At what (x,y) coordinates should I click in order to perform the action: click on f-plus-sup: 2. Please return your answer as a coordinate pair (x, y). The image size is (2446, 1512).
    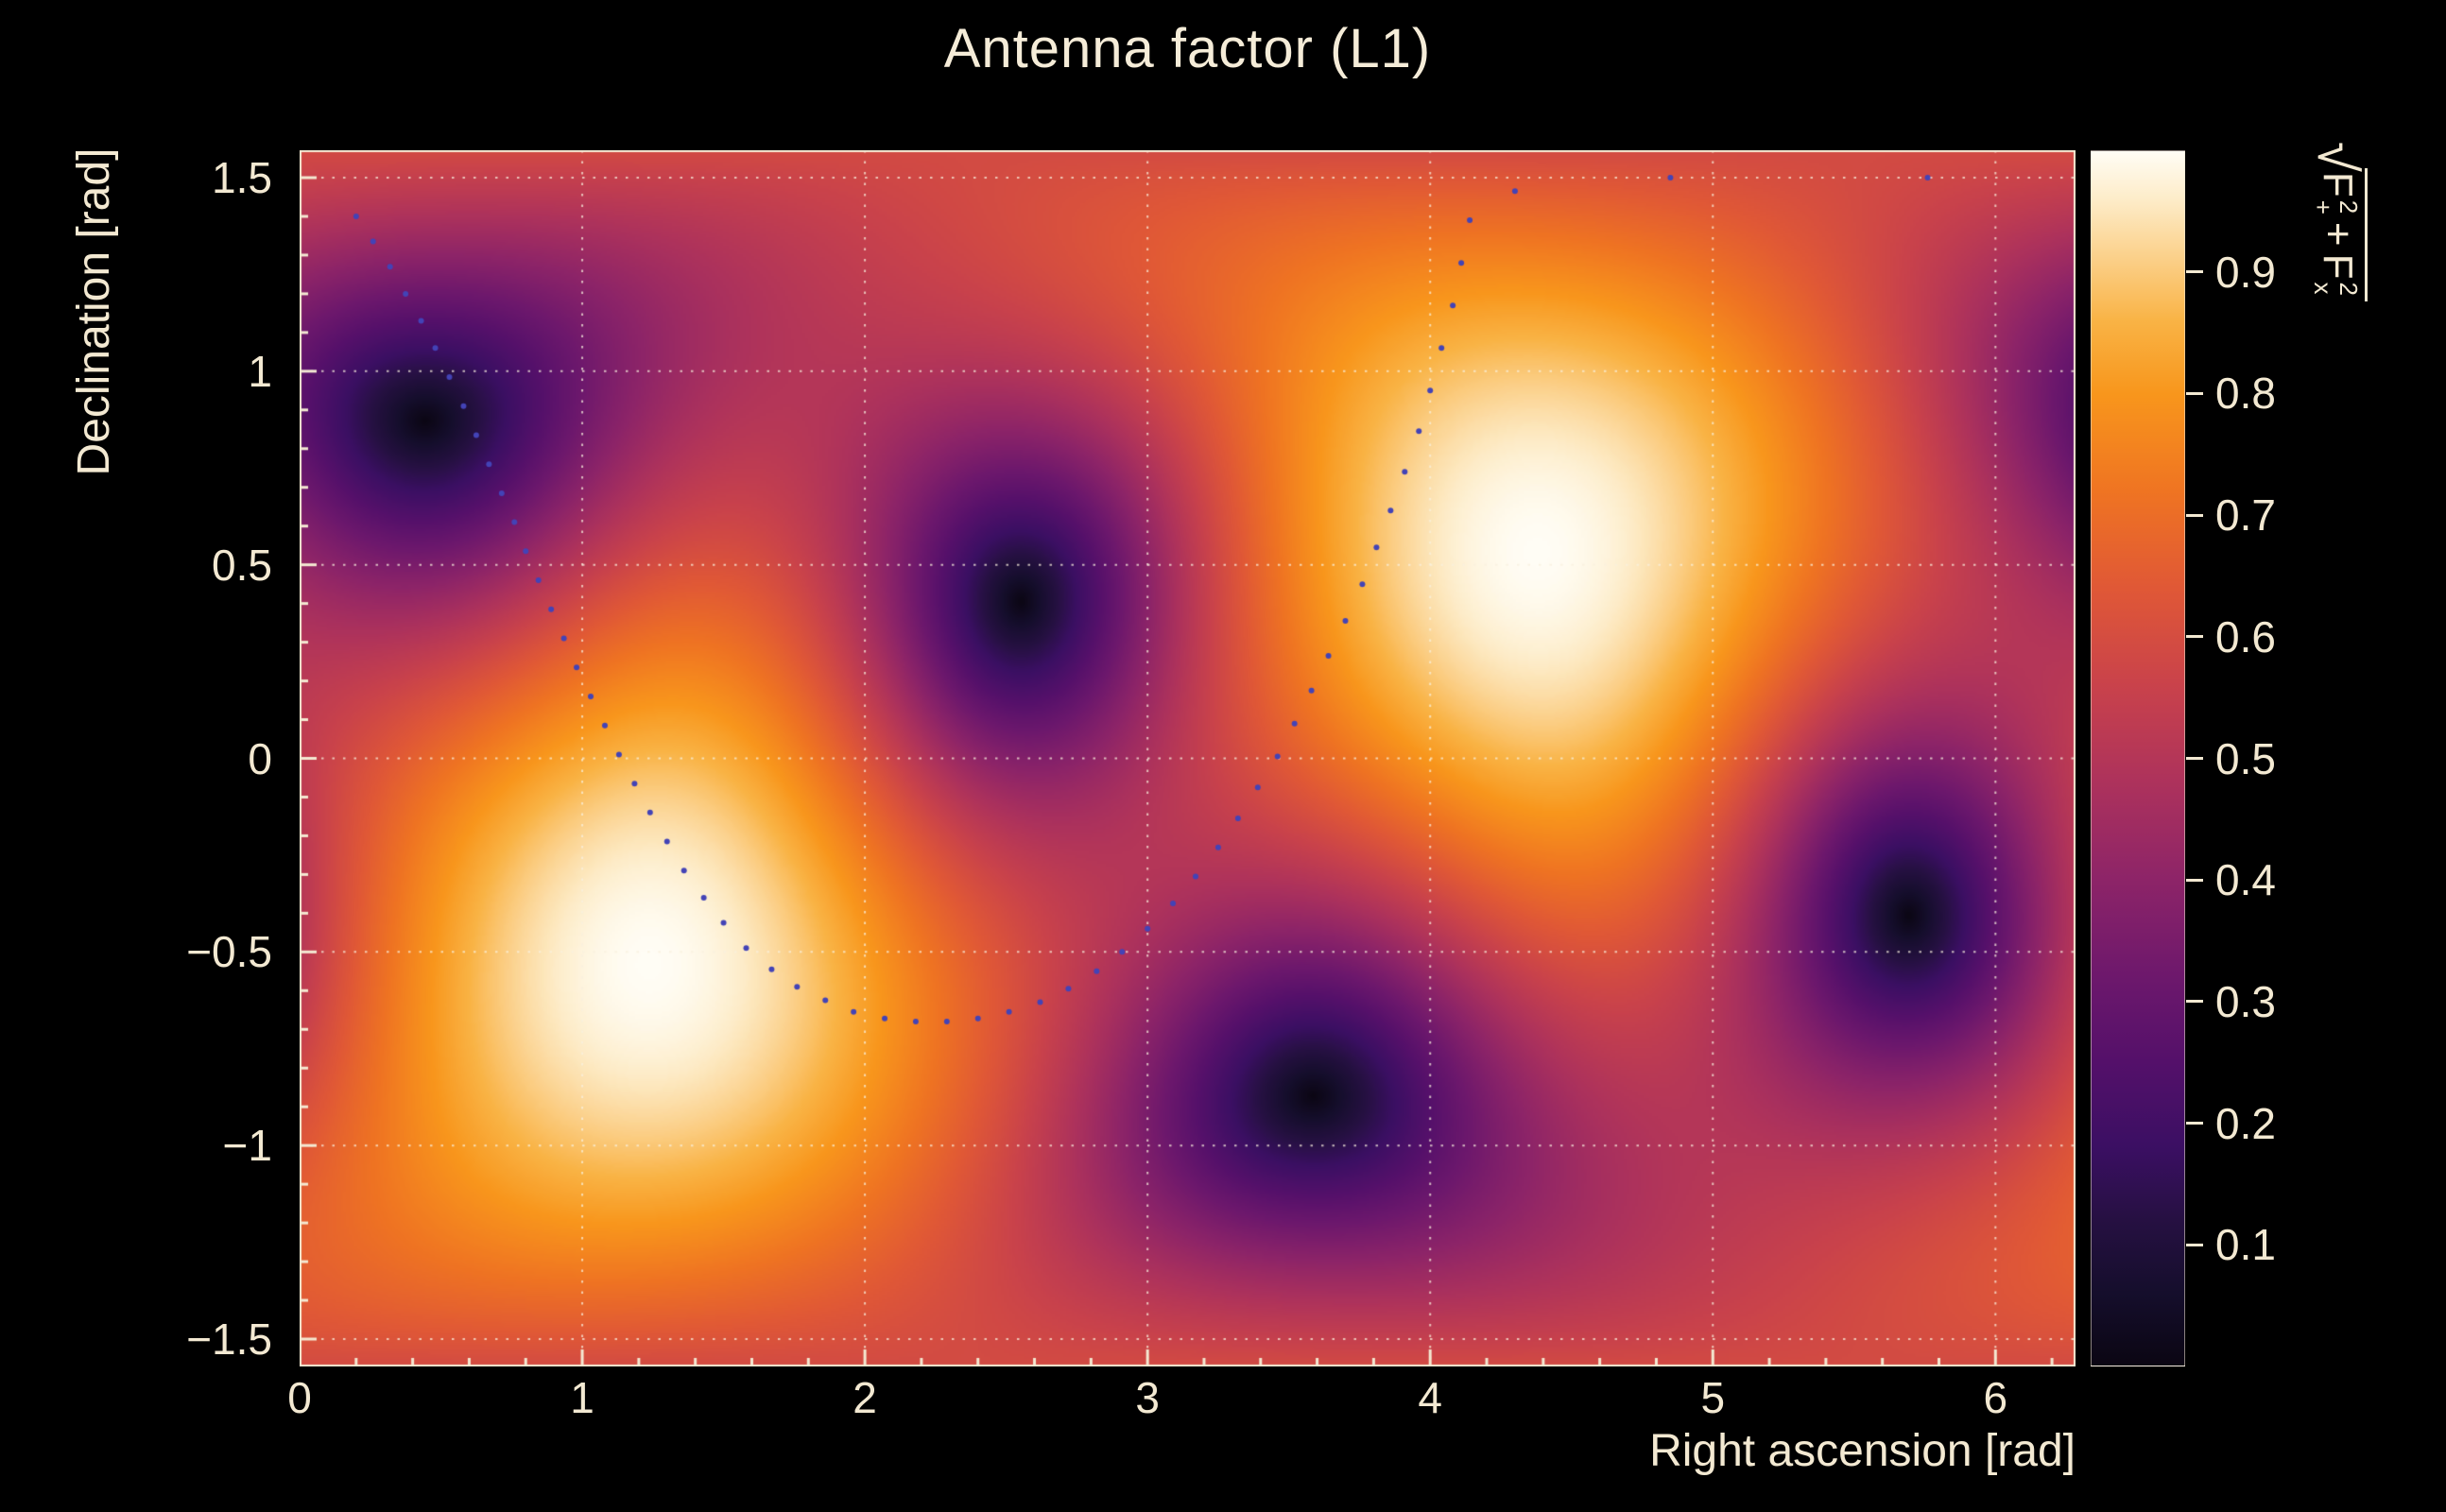
    Looking at the image, I should click on (2348, 207).